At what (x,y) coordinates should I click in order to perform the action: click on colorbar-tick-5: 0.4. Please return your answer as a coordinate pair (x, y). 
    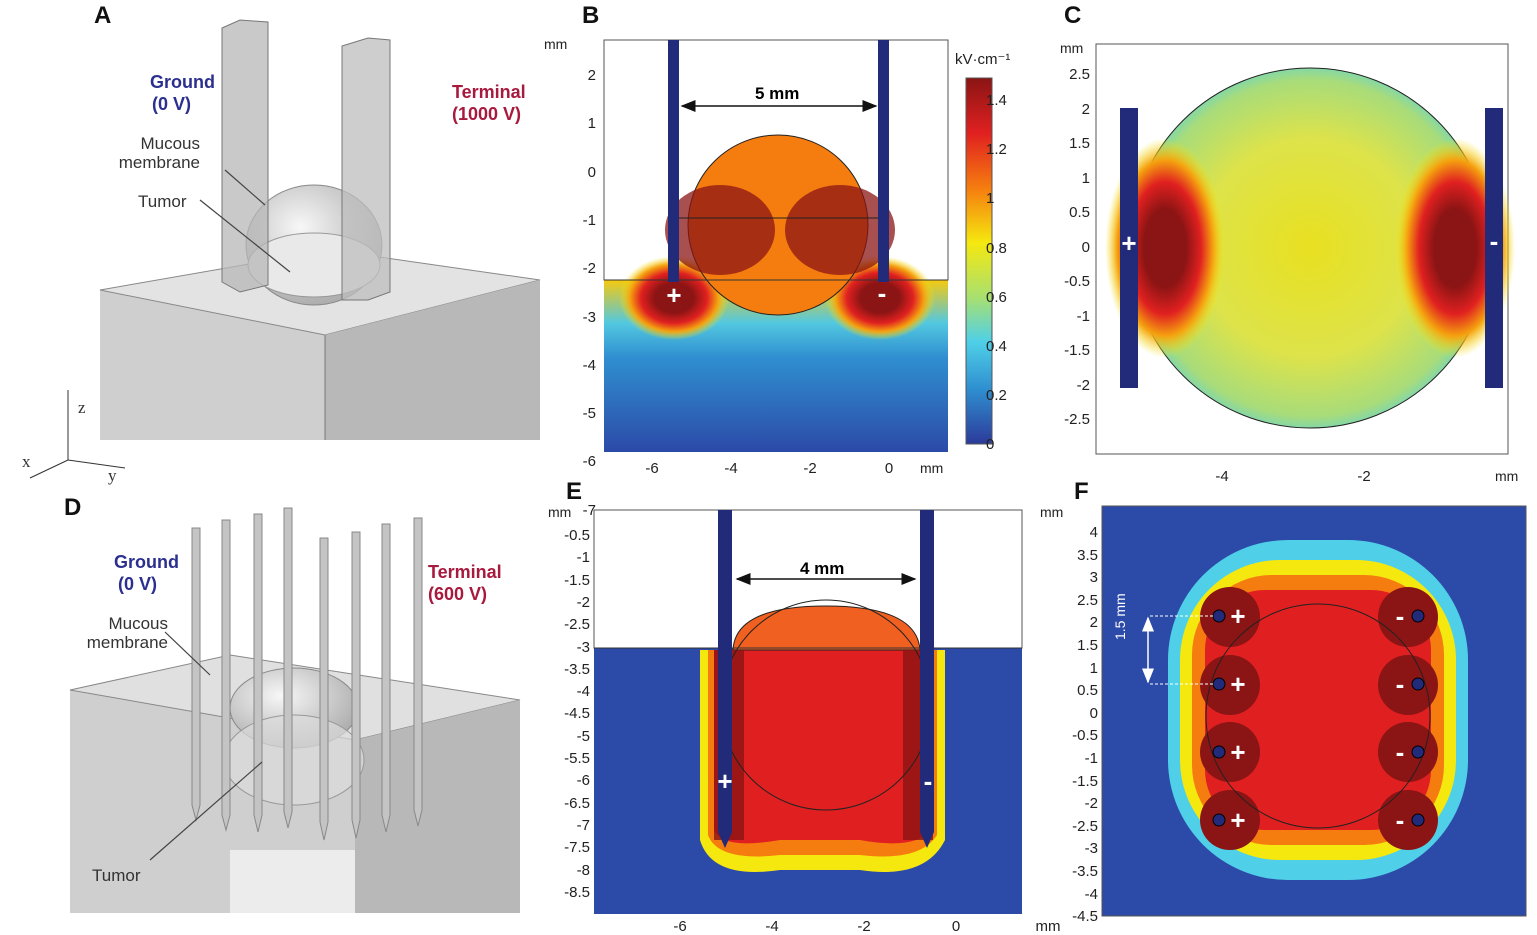
    Looking at the image, I should click on (996, 346).